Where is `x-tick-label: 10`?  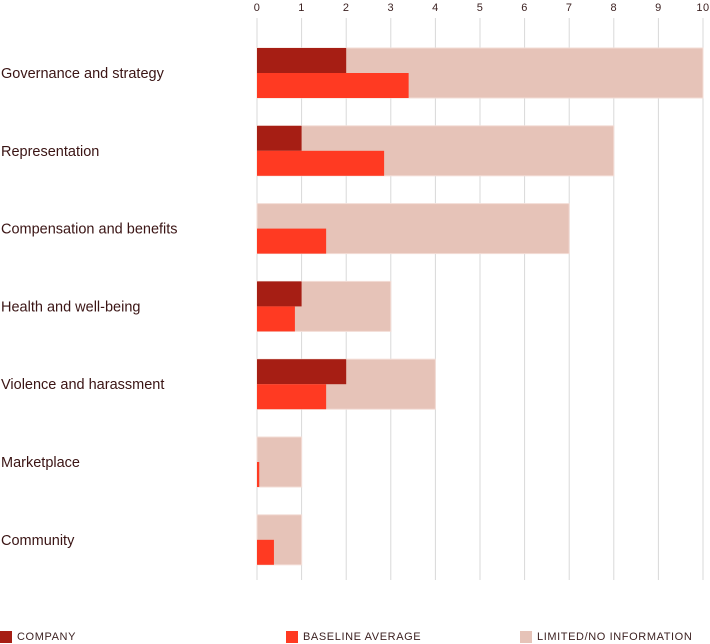 x-tick-label: 10 is located at coordinates (702, 8).